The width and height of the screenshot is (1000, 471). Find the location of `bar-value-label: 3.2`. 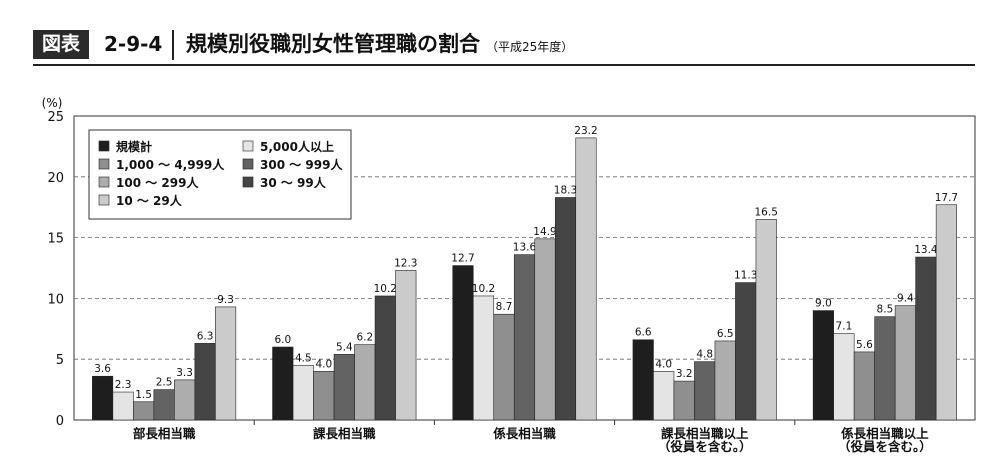

bar-value-label: 3.2 is located at coordinates (684, 374).